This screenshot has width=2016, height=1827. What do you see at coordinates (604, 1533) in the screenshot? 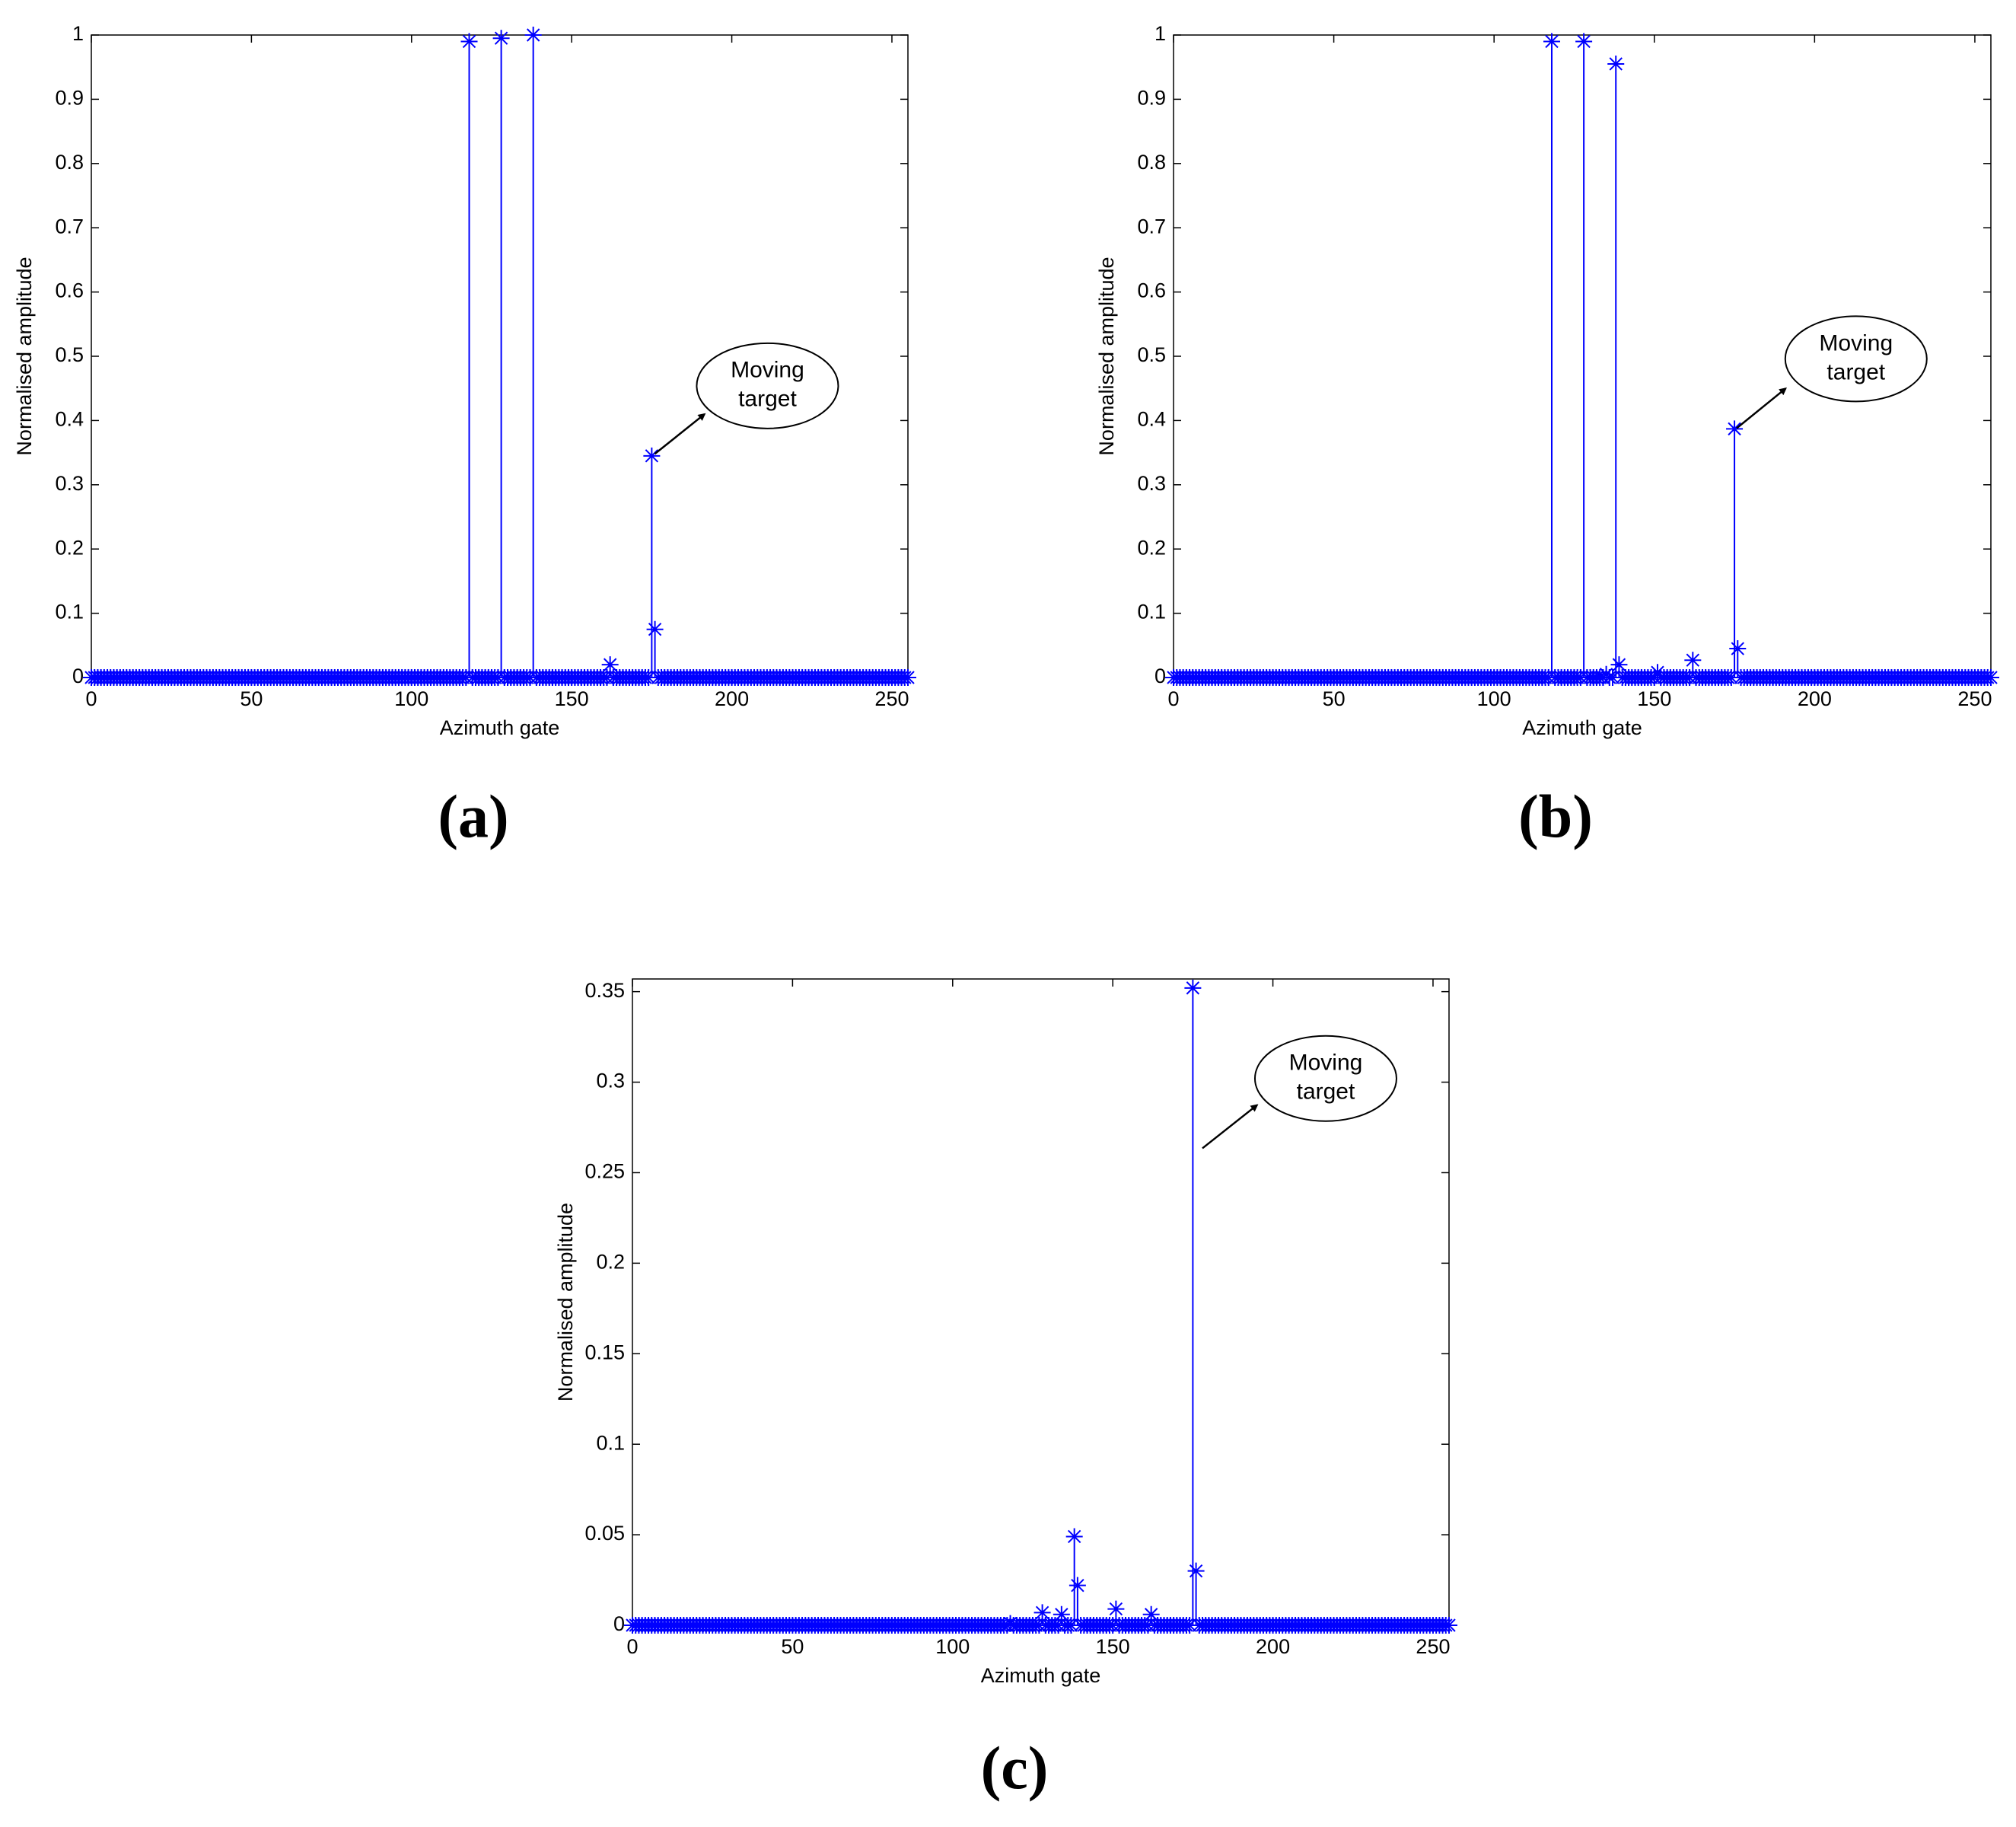
I see `y-tick-label: 0.05` at bounding box center [604, 1533].